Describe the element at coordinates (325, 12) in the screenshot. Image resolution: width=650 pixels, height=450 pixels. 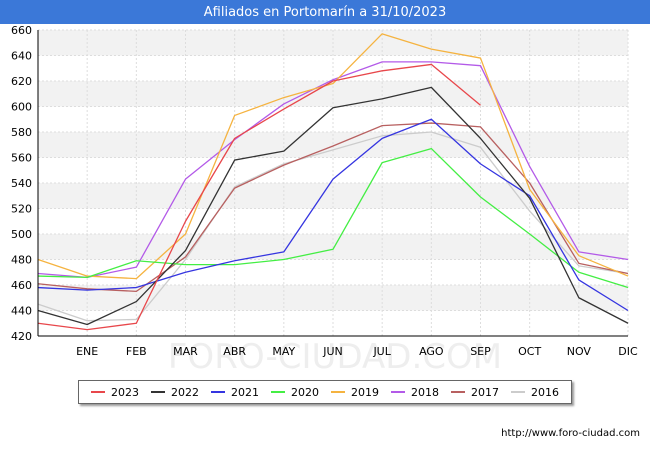
I see `chart-title: Afiliados en Portomarín a 31/10/2023` at that location.